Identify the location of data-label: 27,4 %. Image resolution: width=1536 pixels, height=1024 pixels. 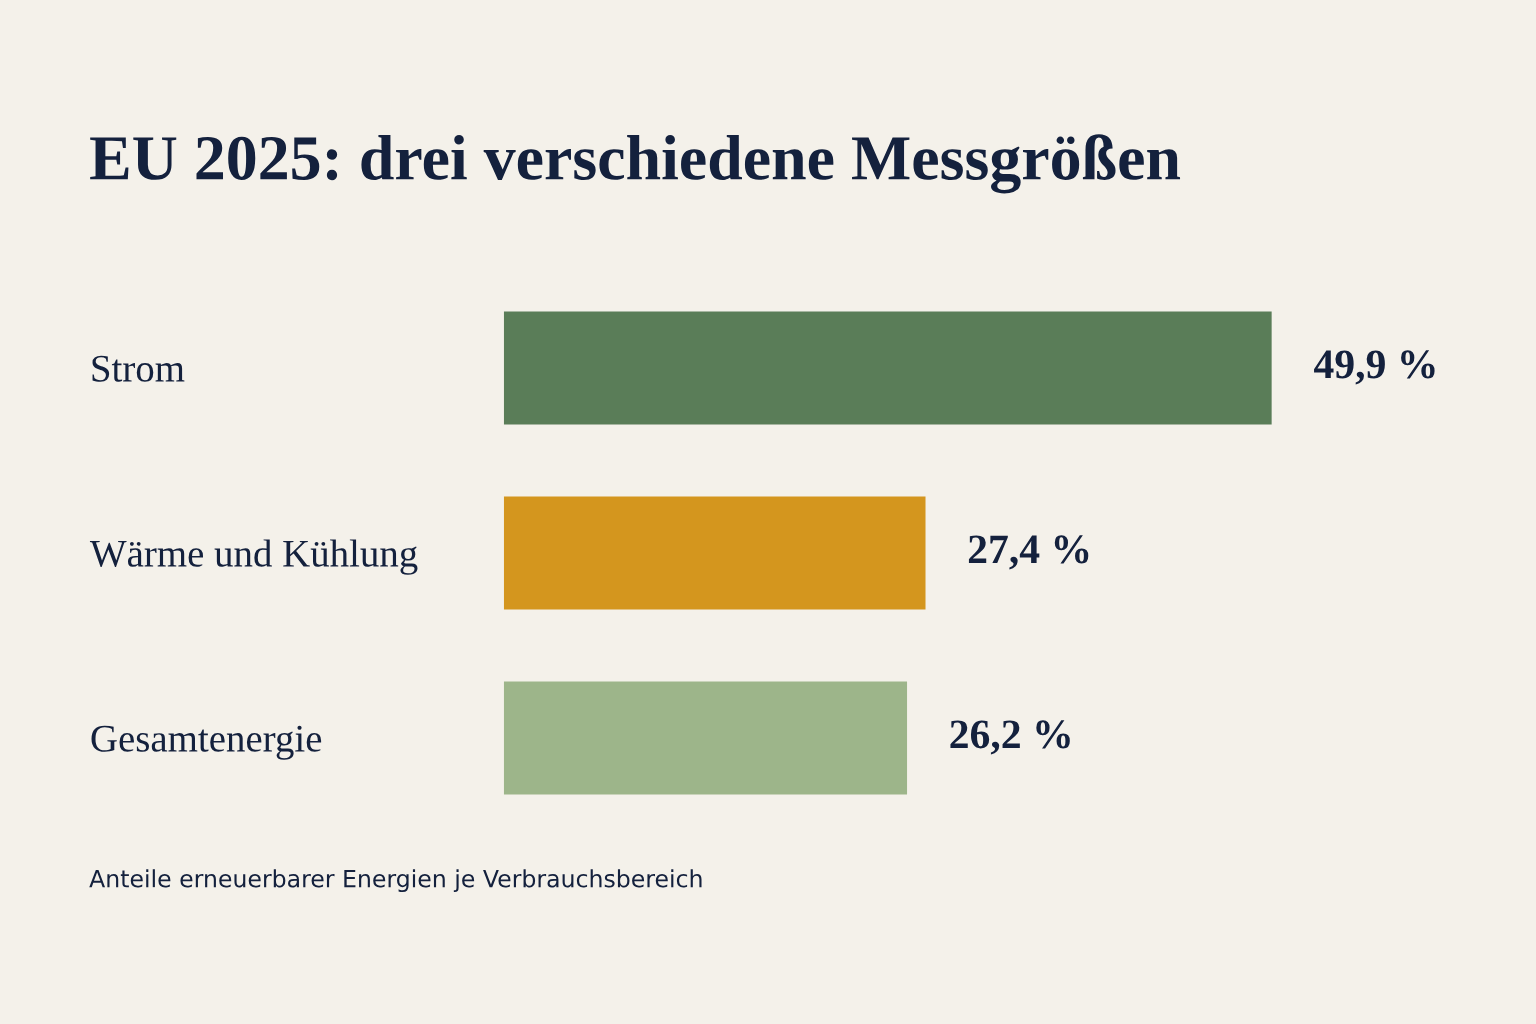
(1028, 552).